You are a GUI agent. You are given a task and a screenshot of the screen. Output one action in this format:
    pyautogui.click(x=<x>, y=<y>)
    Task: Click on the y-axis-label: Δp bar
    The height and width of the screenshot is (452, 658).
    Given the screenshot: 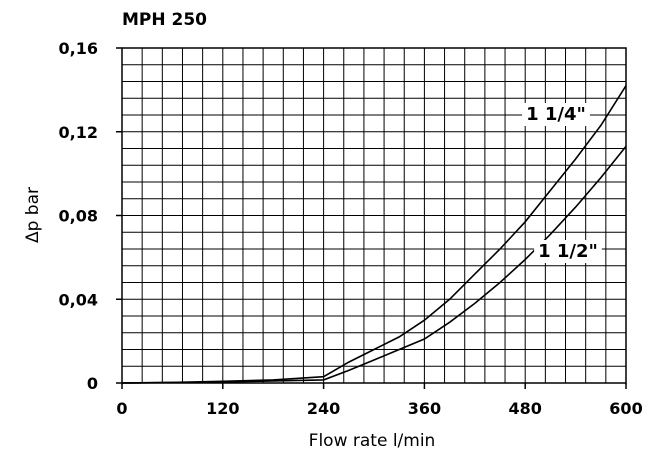 What is the action you would take?
    pyautogui.click(x=33, y=215)
    